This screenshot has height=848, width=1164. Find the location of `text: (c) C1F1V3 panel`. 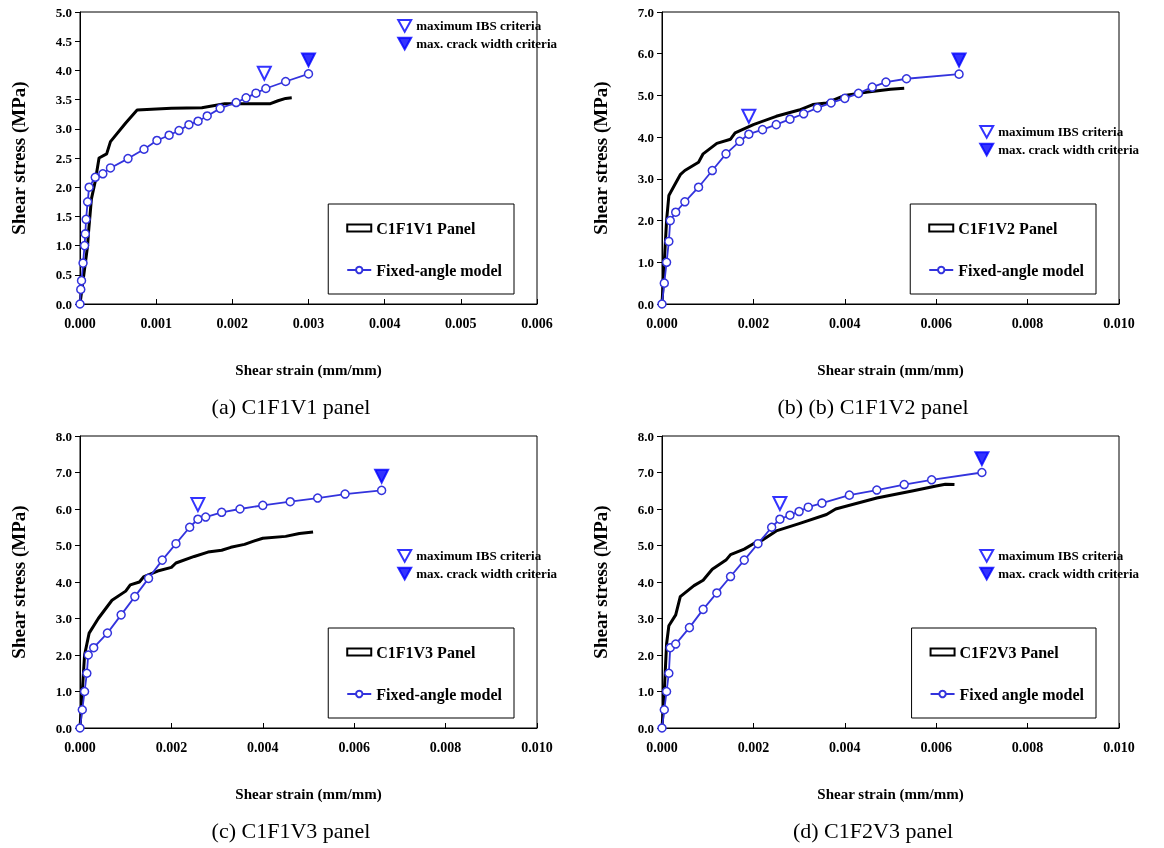

text: (c) C1F1V3 panel is located at coordinates (291, 830).